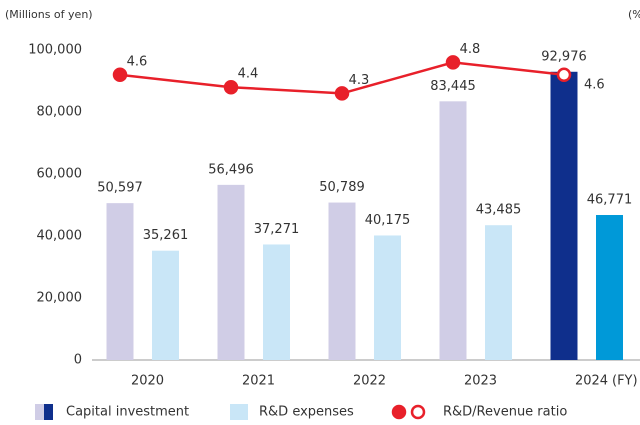  Describe the element at coordinates (166, 235) in the screenshot. I see `bar-value-label: 35,261` at that location.